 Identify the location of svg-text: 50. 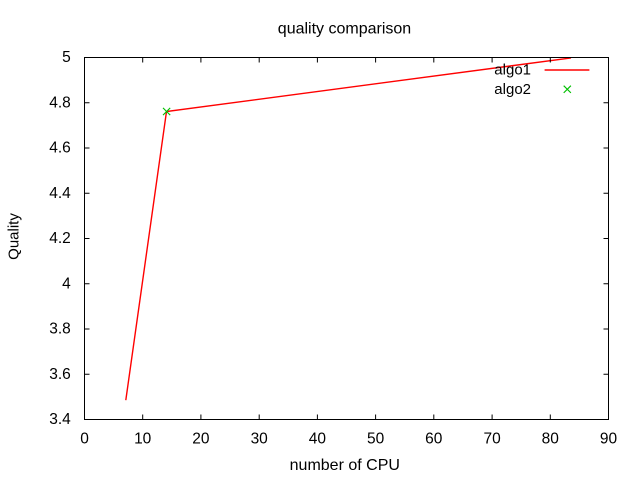
(376, 439).